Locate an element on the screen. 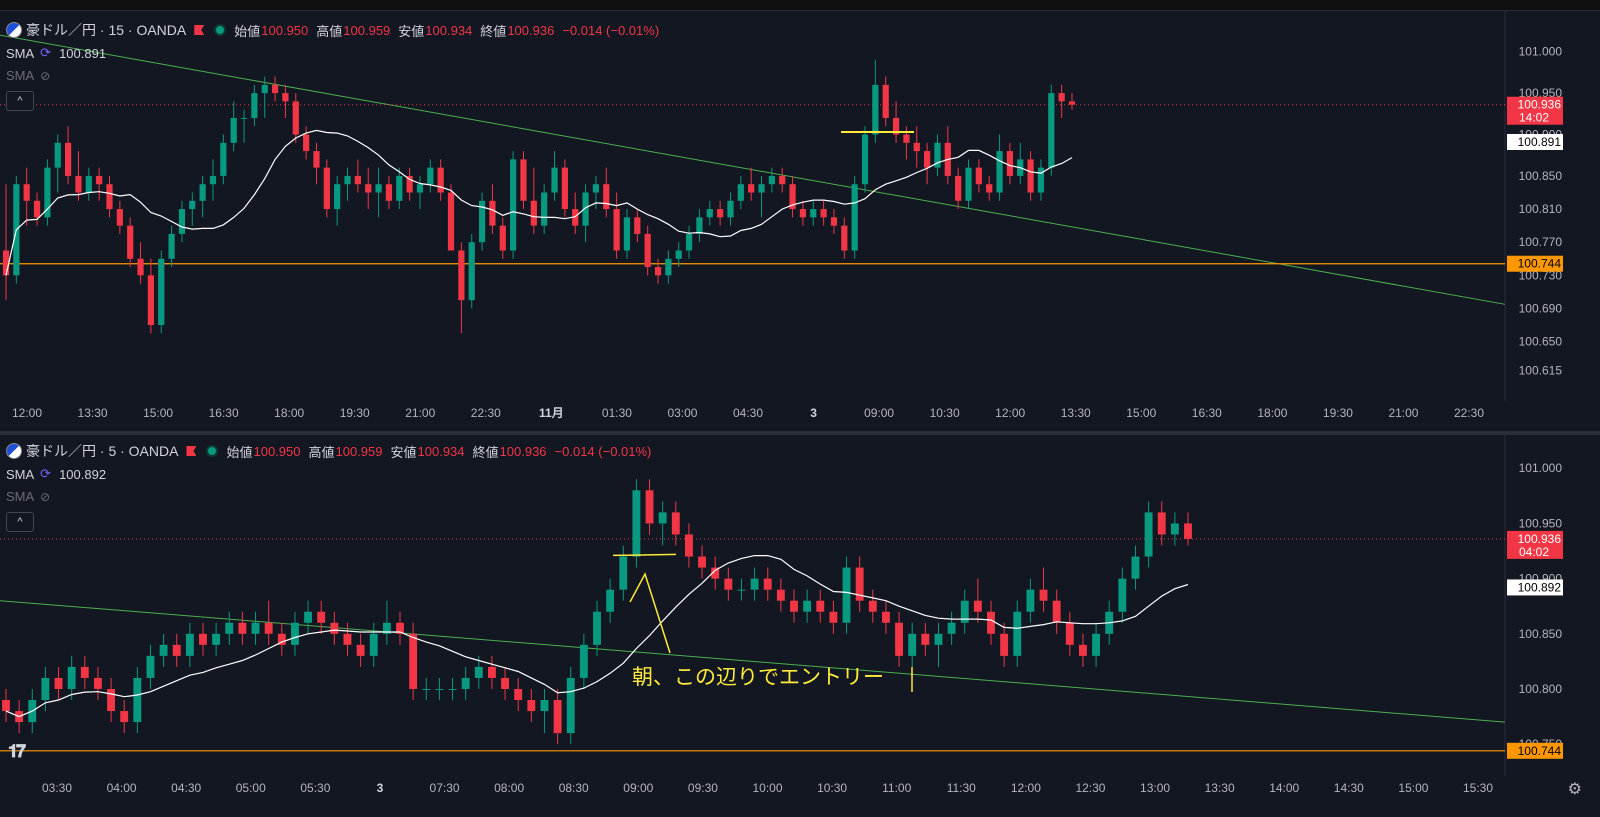 The width and height of the screenshot is (1600, 817). open-label: 始値 is located at coordinates (239, 452).